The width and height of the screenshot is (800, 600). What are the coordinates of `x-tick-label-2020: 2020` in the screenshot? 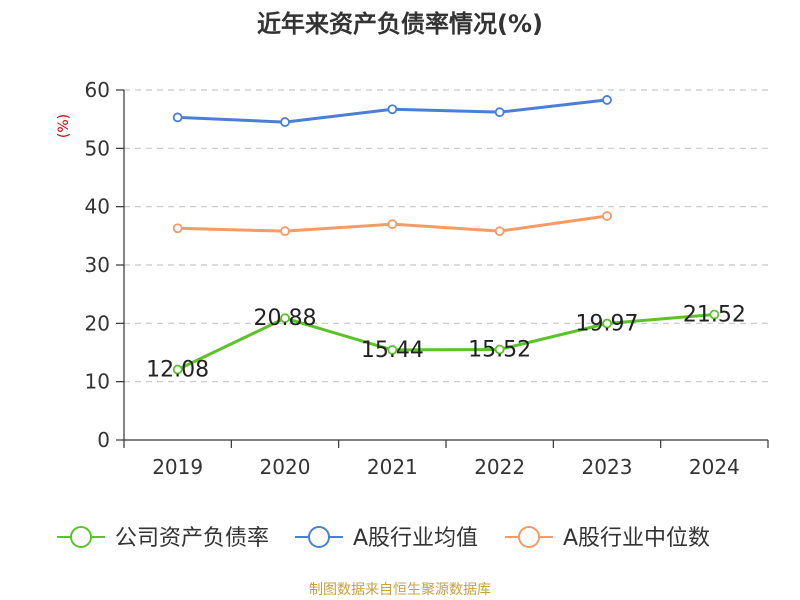 It's located at (285, 467).